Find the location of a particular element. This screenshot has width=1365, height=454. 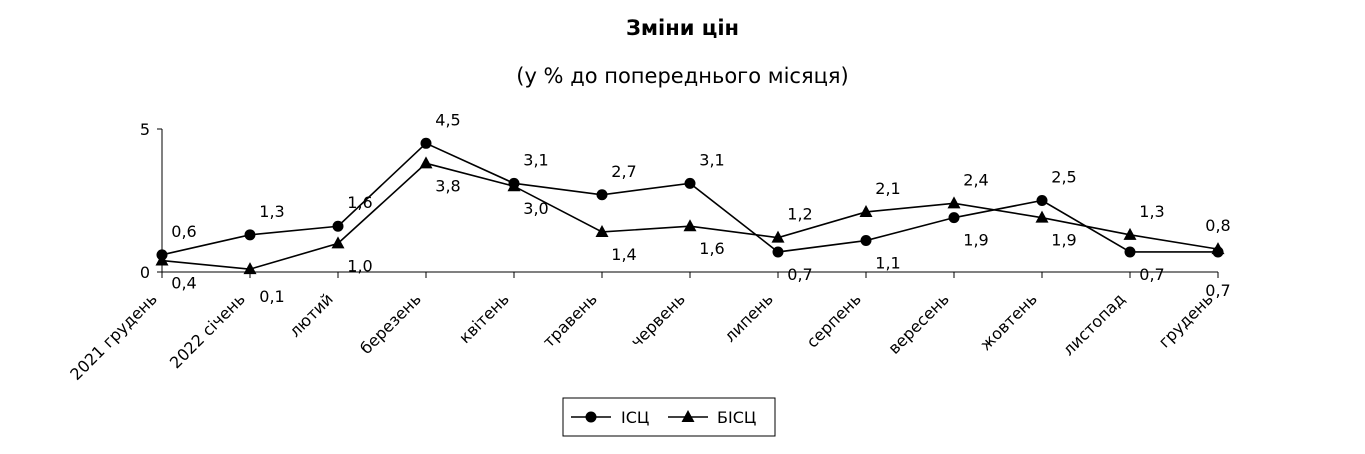

category-label: жовтень is located at coordinates (1008, 321).